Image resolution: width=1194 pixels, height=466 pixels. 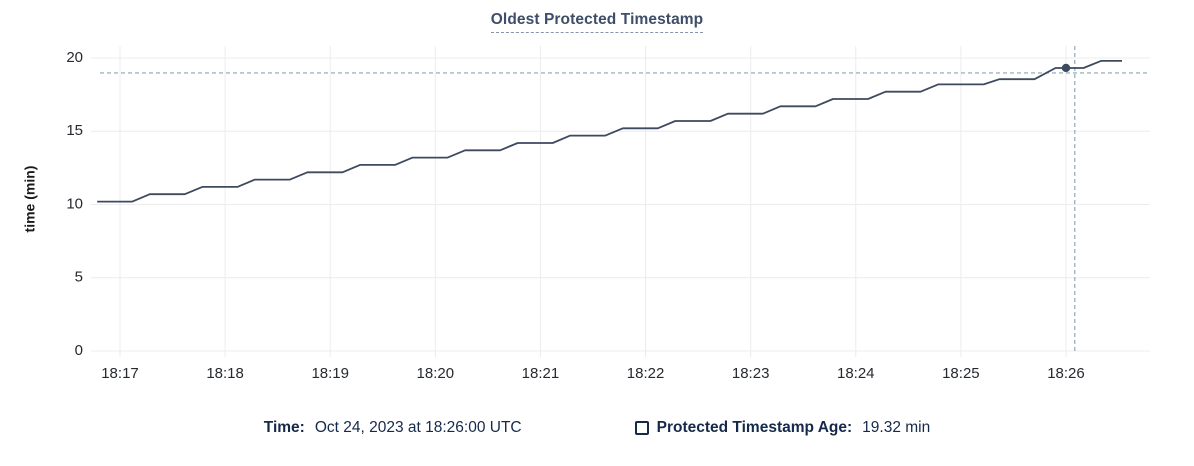 What do you see at coordinates (1066, 68) in the screenshot?
I see `hover-dot` at bounding box center [1066, 68].